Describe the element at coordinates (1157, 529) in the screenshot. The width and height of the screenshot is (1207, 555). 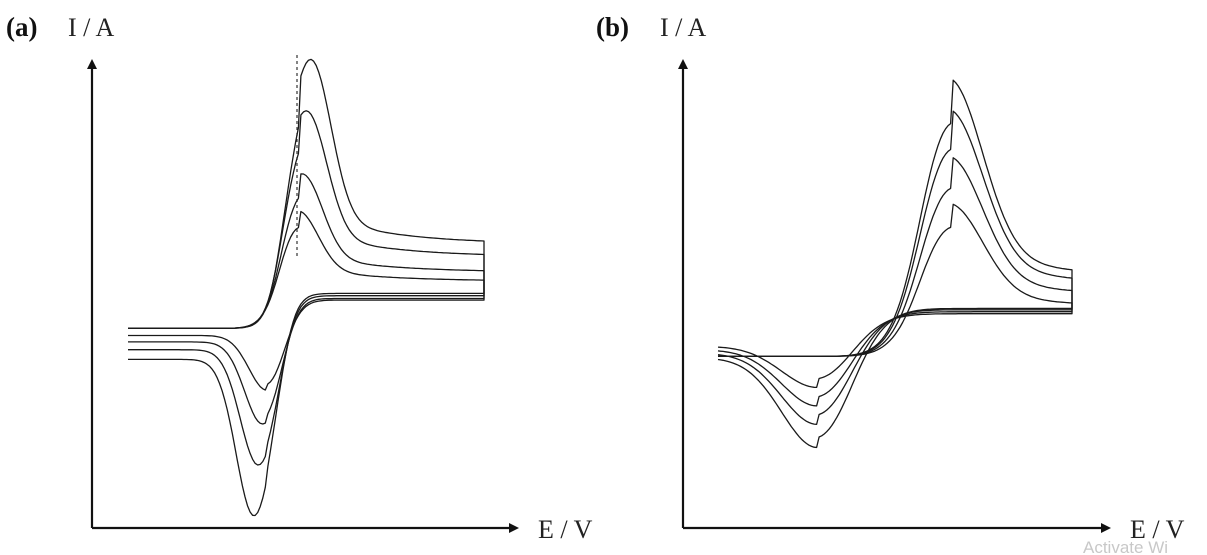
I see `panel-b-xlabel: E / V` at that location.